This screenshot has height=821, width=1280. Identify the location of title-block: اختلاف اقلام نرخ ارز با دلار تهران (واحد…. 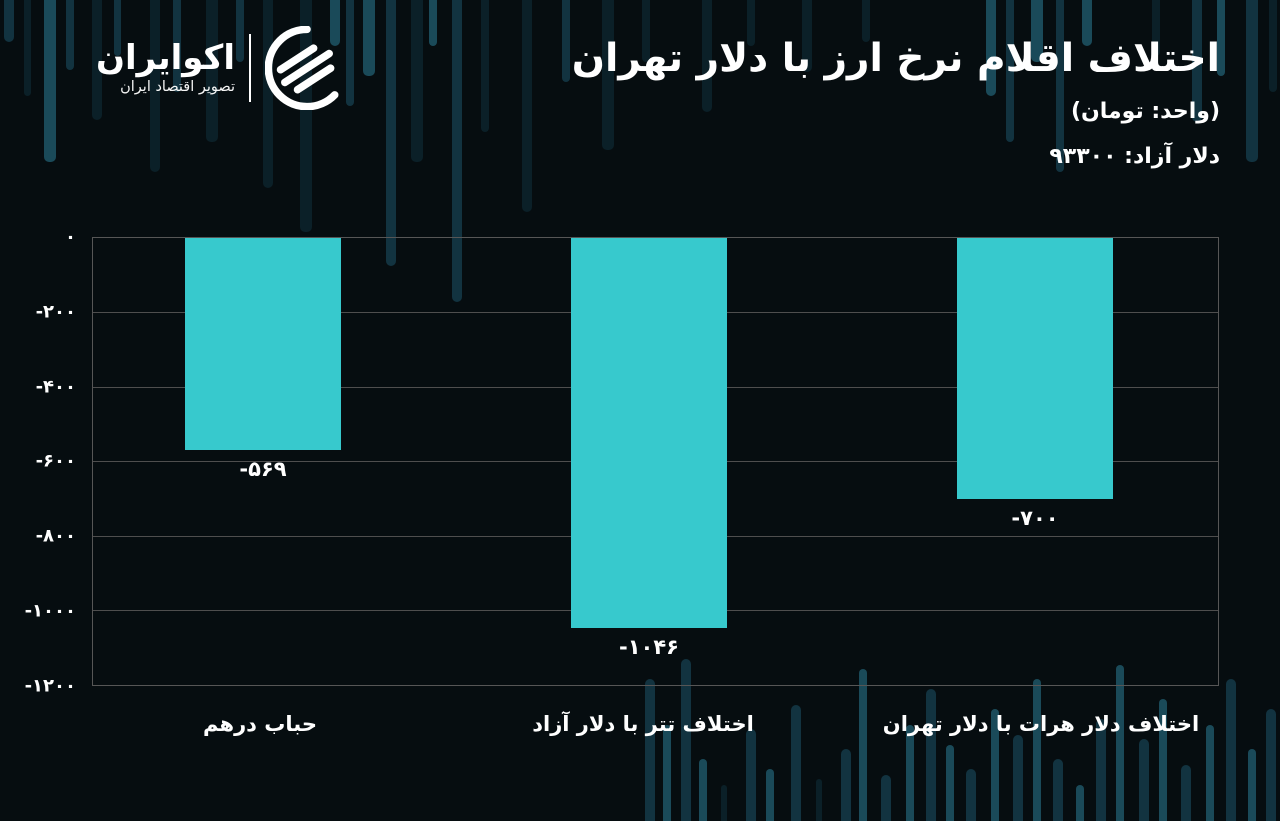
(896, 102).